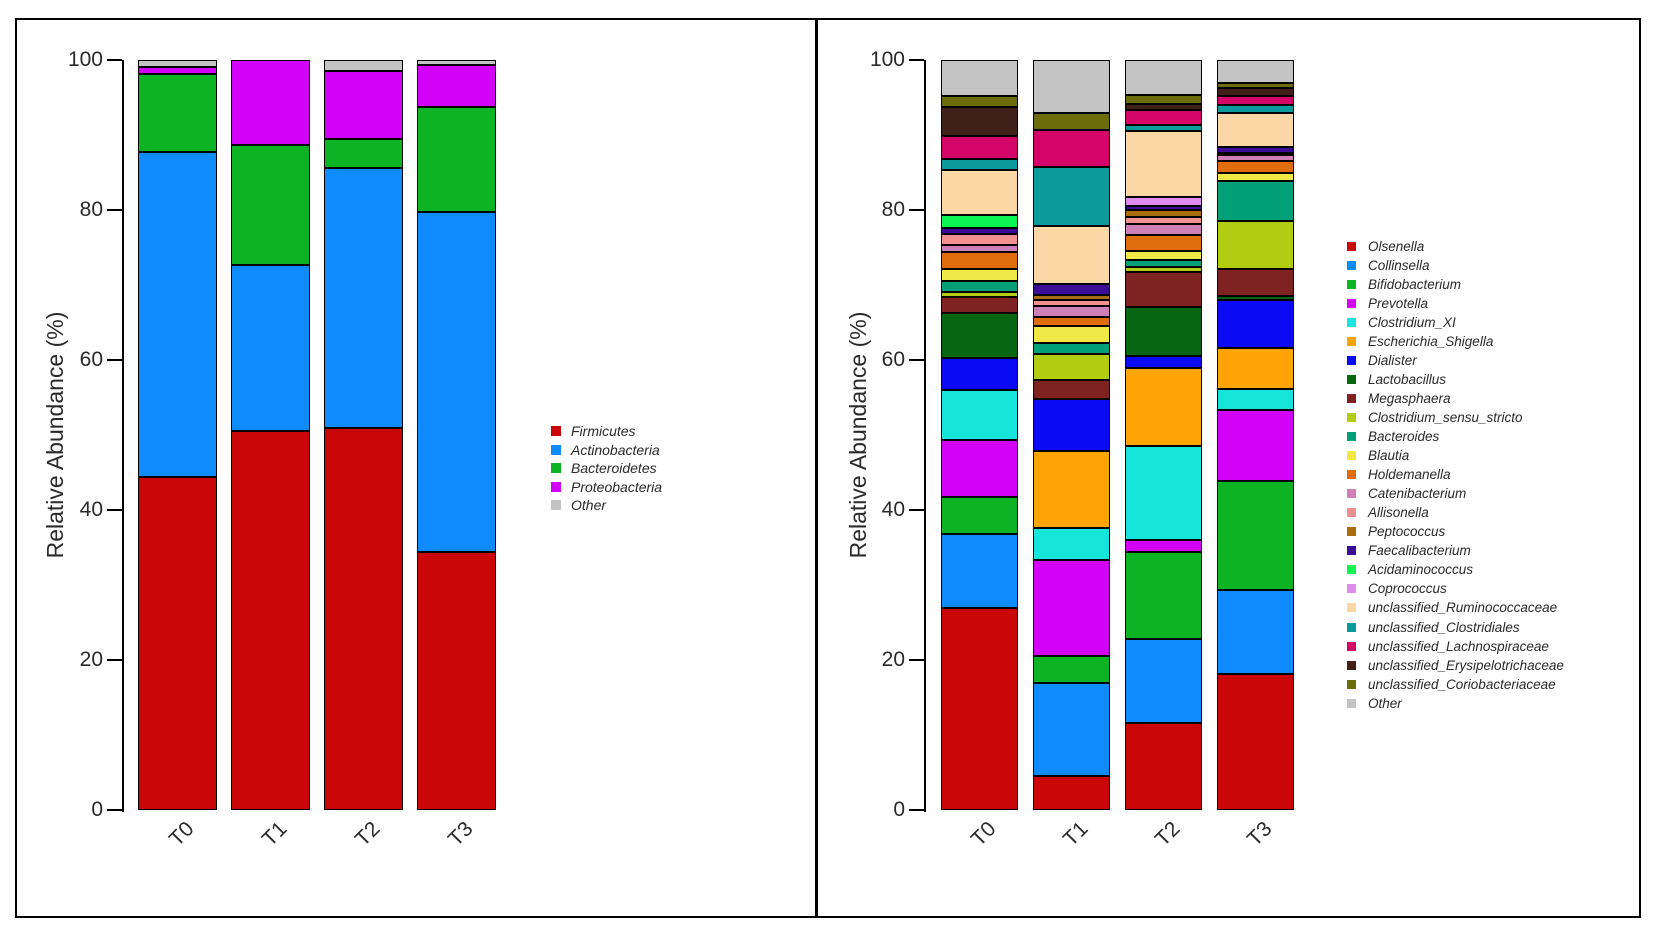 The width and height of the screenshot is (1656, 936). I want to click on legend-label-Allisonella: Allisonella, so click(1398, 513).